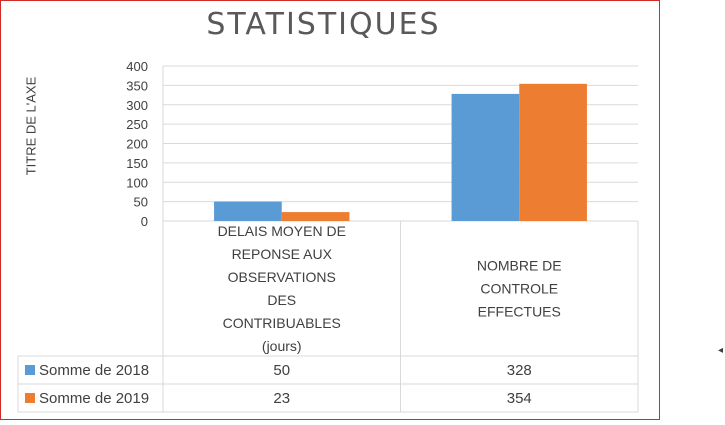 This screenshot has width=725, height=425. What do you see at coordinates (137, 85) in the screenshot?
I see `y-tick-label: 350` at bounding box center [137, 85].